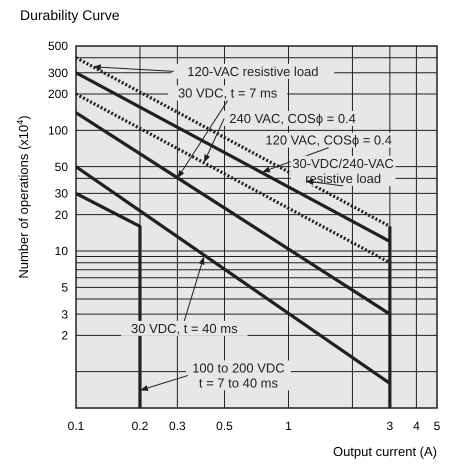  Describe the element at coordinates (70, 15) in the screenshot. I see `chart-title: Durability Curve` at that location.